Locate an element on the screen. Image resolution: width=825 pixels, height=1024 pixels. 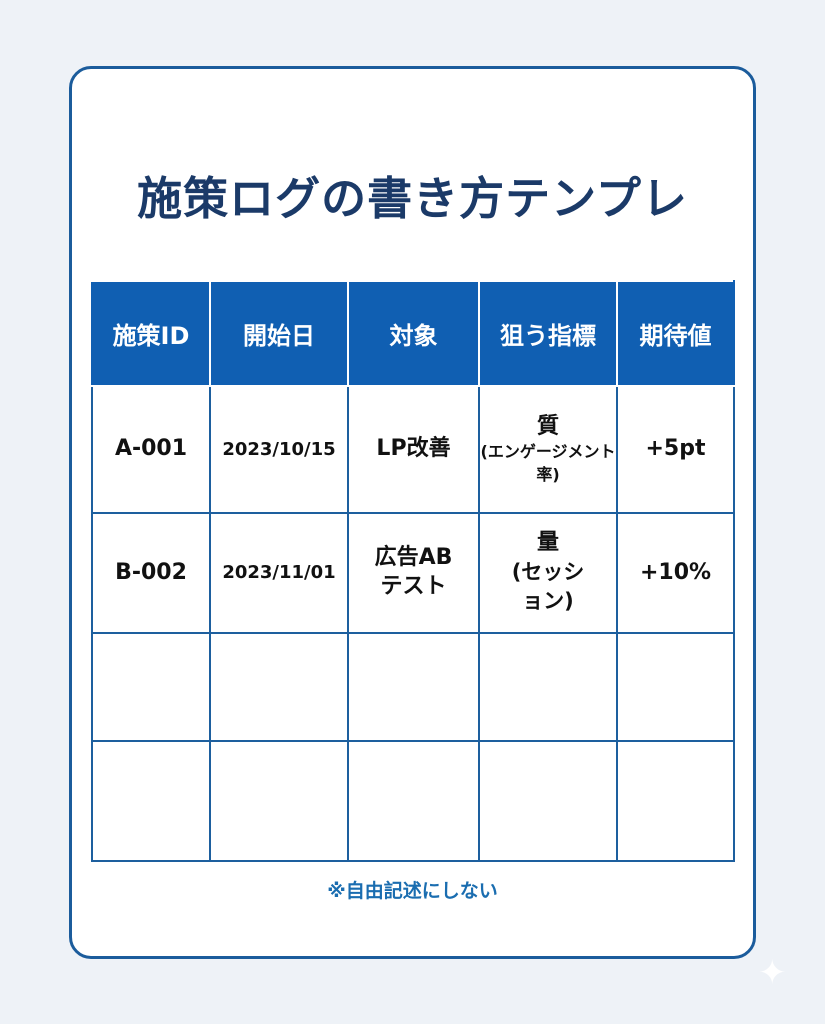
table-row: A-001 2023/10/15 LP改善 質 (エンゲージメント率) +5pt is located at coordinates (413, 449).